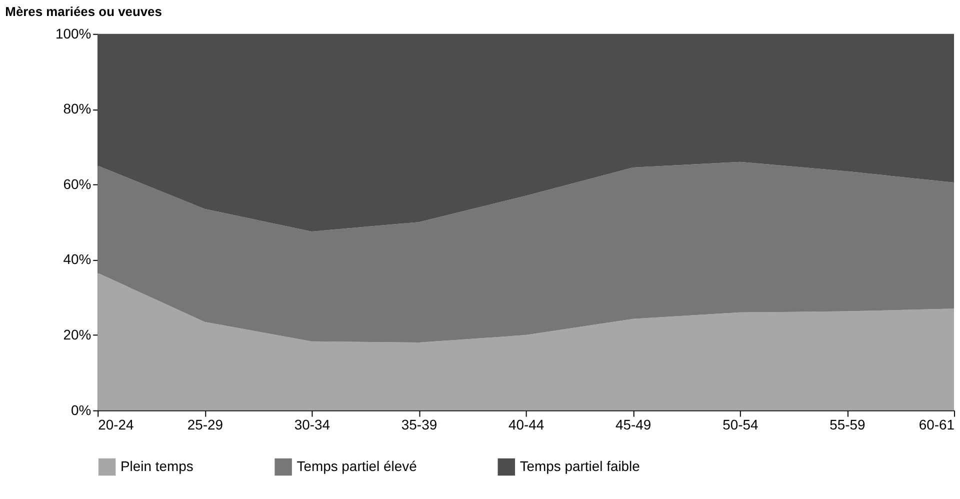 This screenshot has height=499, width=960. What do you see at coordinates (73, 33) in the screenshot?
I see `y-tick-label: 100%` at bounding box center [73, 33].